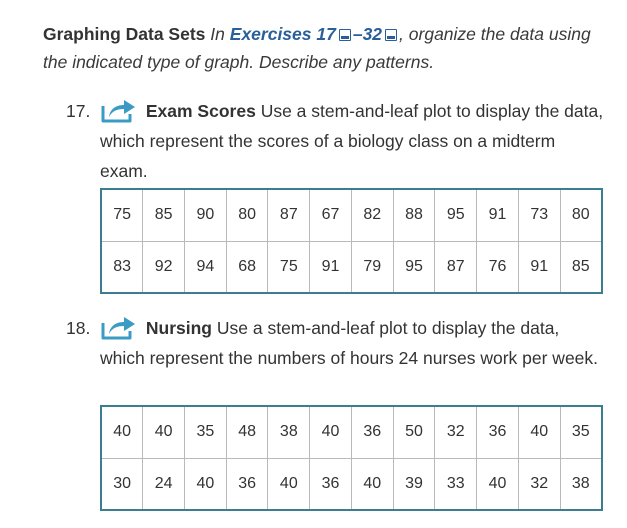  I want to click on exercises-end-link: 32, so click(381, 34).